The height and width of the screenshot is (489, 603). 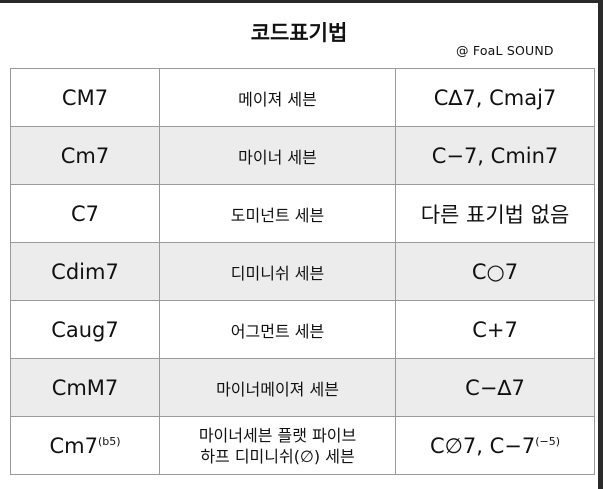 I want to click on chord-name-cell: 마이너메이져 세븐, so click(x=277, y=387).